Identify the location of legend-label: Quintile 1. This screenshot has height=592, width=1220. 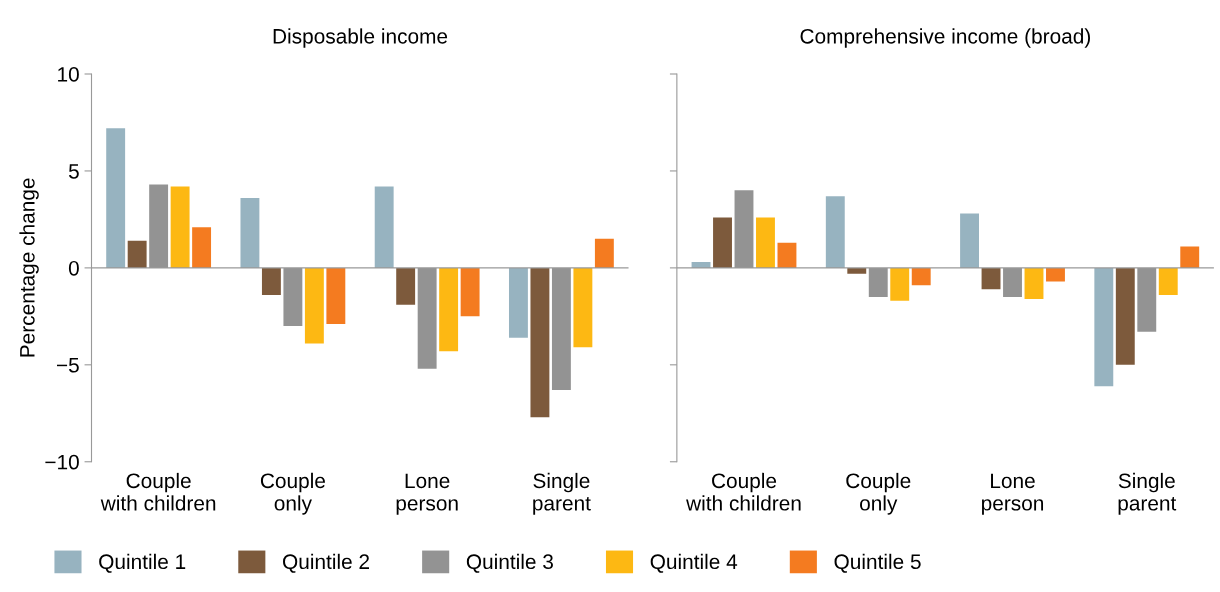
(142, 563).